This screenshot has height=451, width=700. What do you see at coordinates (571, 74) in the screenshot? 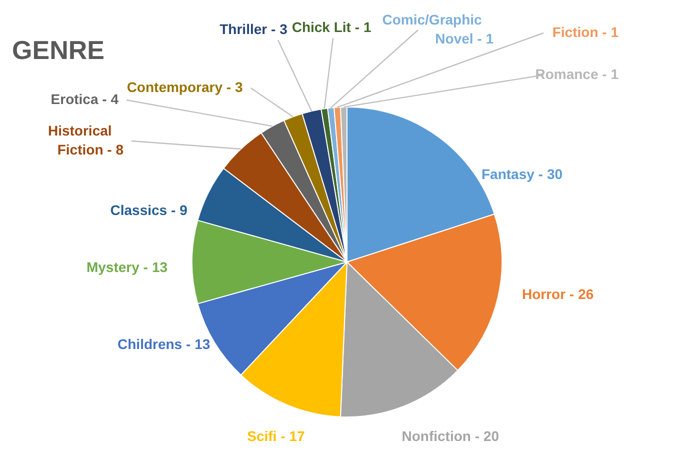
I see `slice-label: Romance -` at bounding box center [571, 74].